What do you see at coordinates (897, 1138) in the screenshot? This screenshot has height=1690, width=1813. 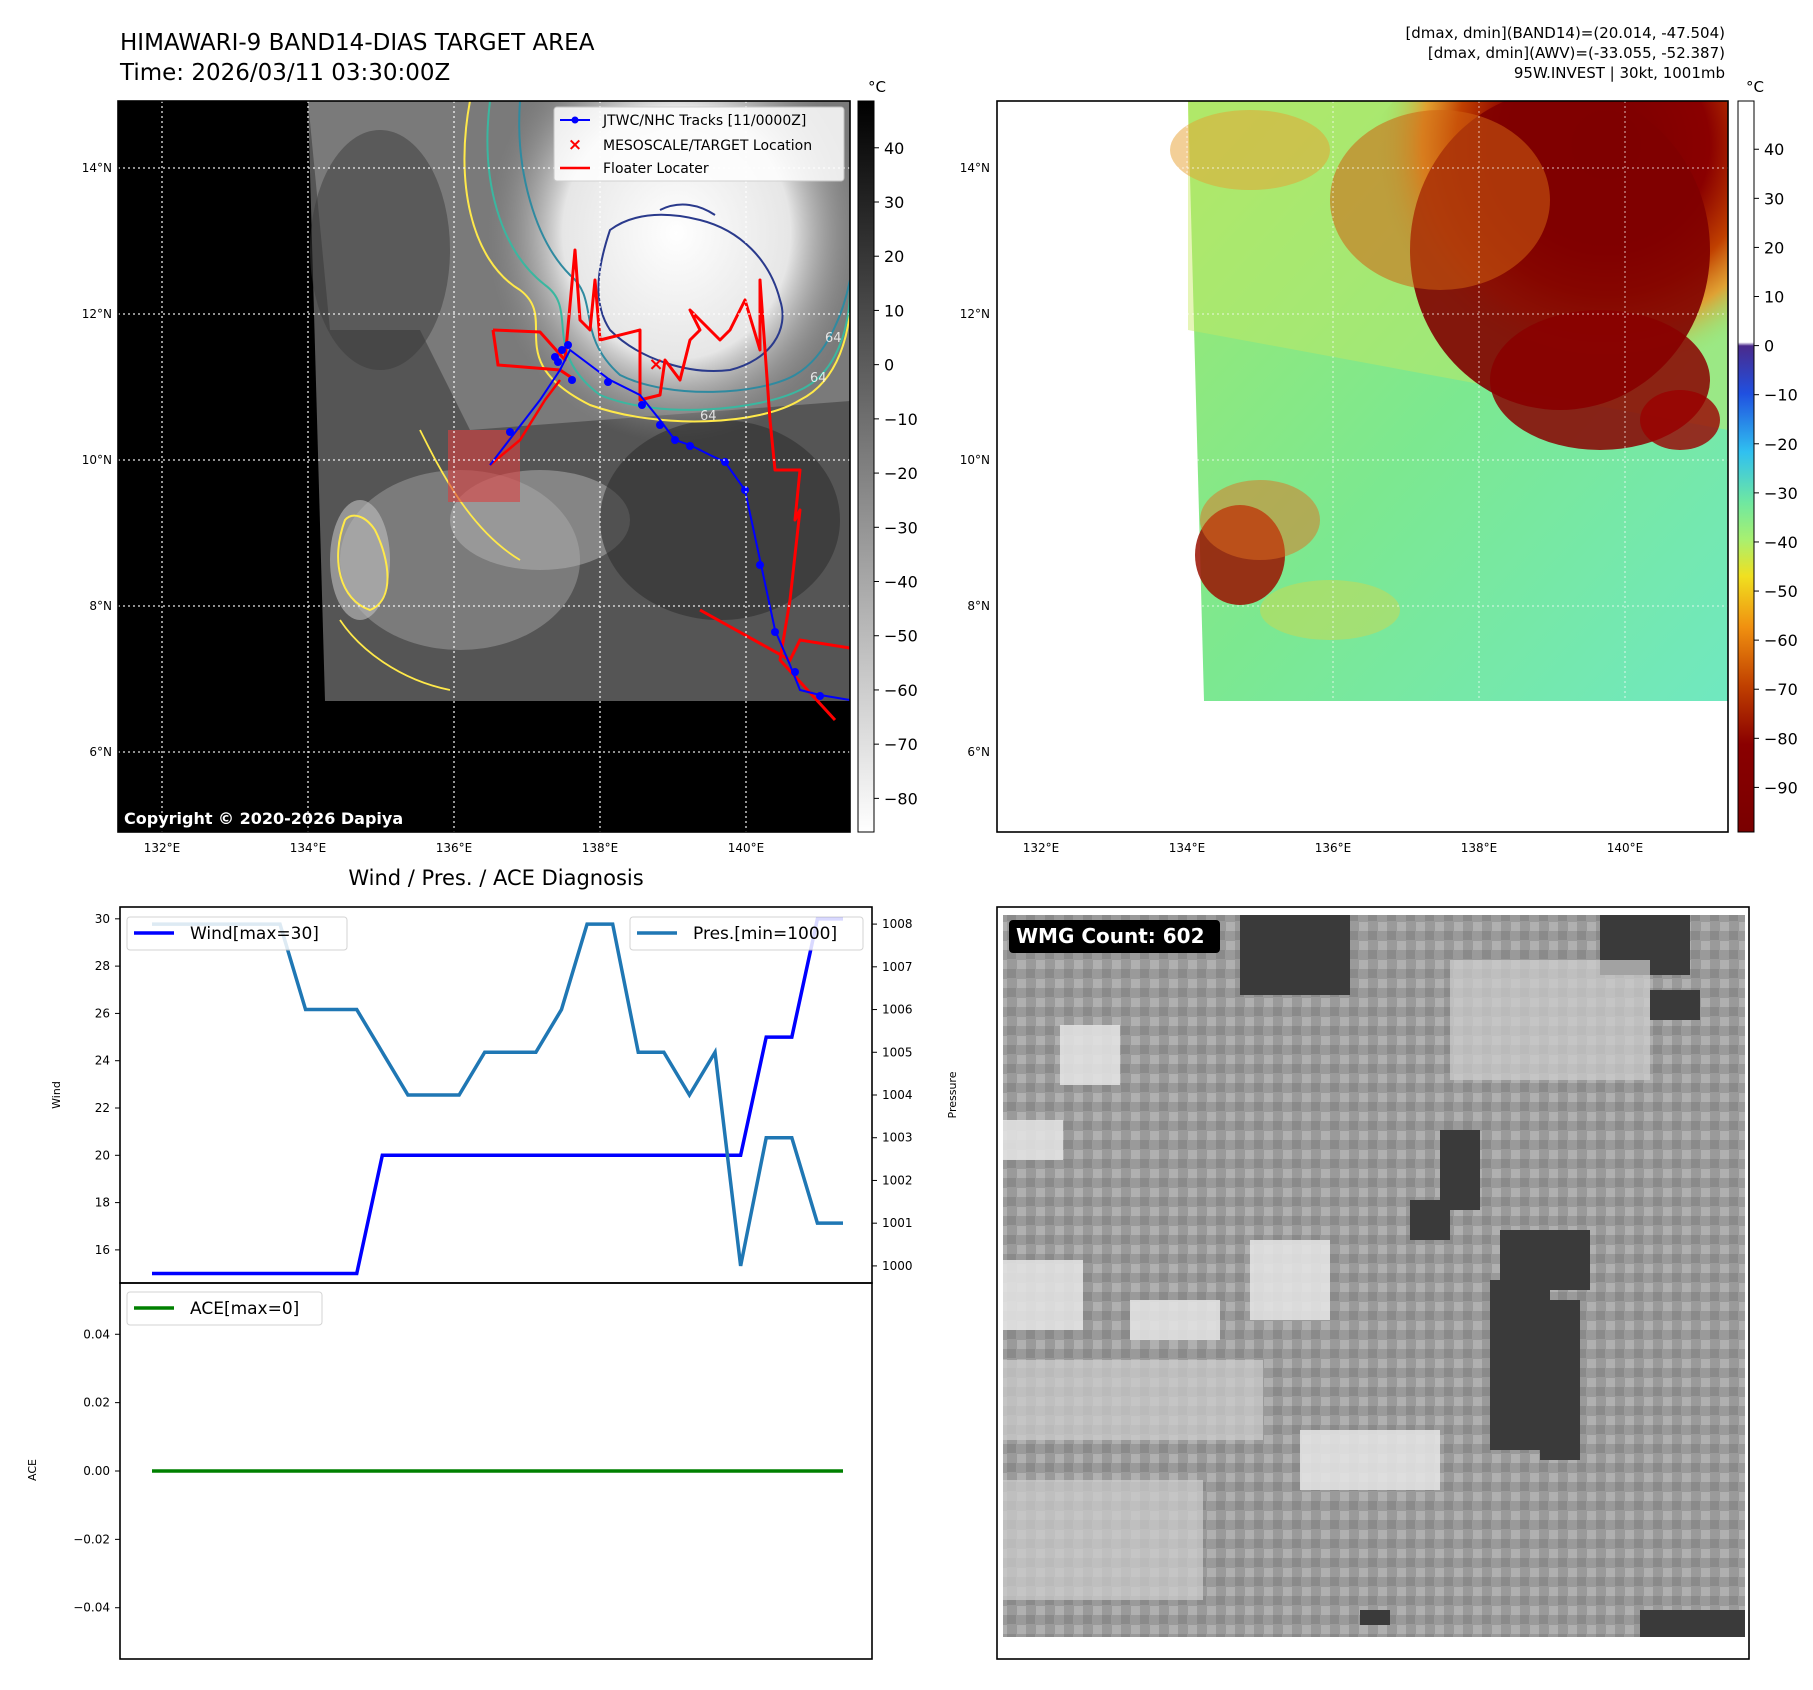 I see `pressure-y-tick-label: 1003` at bounding box center [897, 1138].